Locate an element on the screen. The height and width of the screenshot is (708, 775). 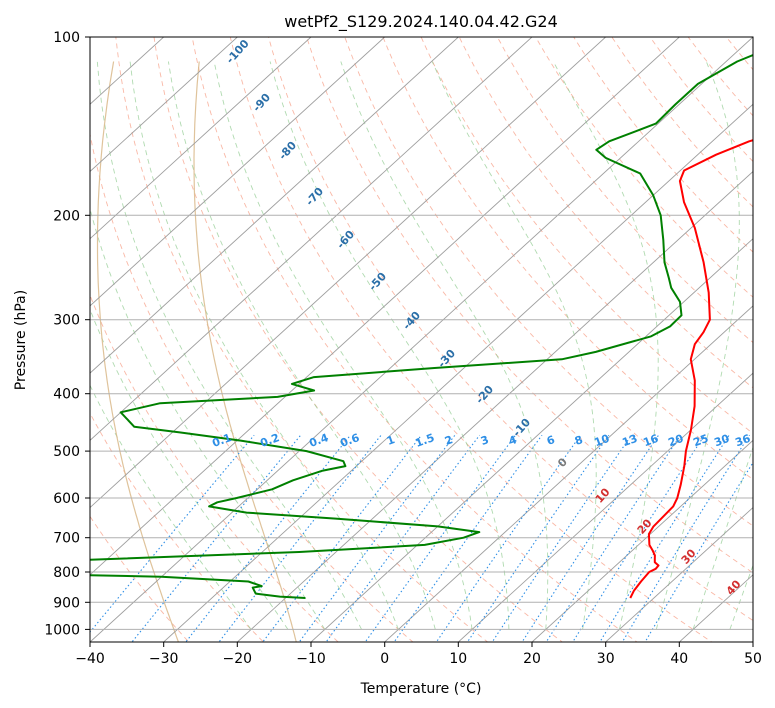
y-tick-label: 600 is located at coordinates (66, 499).